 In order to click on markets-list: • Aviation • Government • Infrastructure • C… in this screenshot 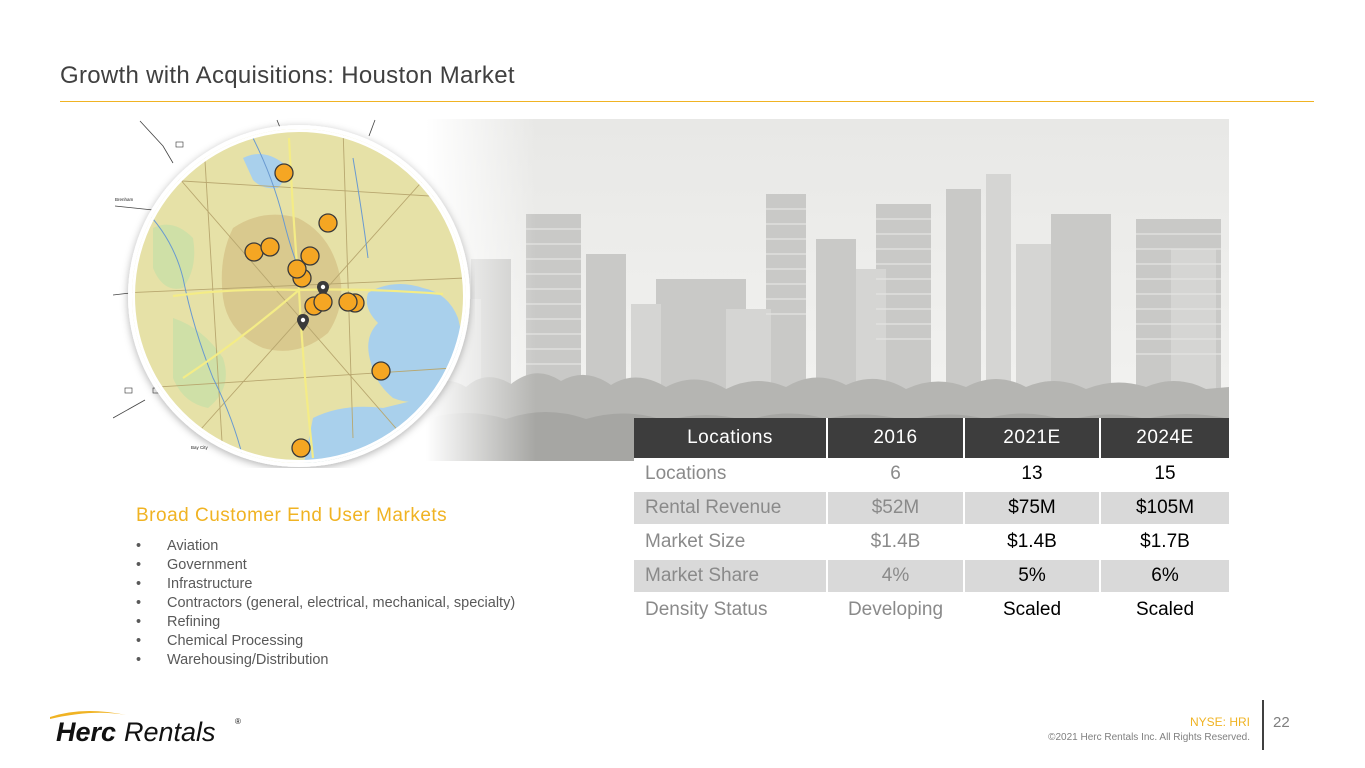, I will do `click(325, 603)`.